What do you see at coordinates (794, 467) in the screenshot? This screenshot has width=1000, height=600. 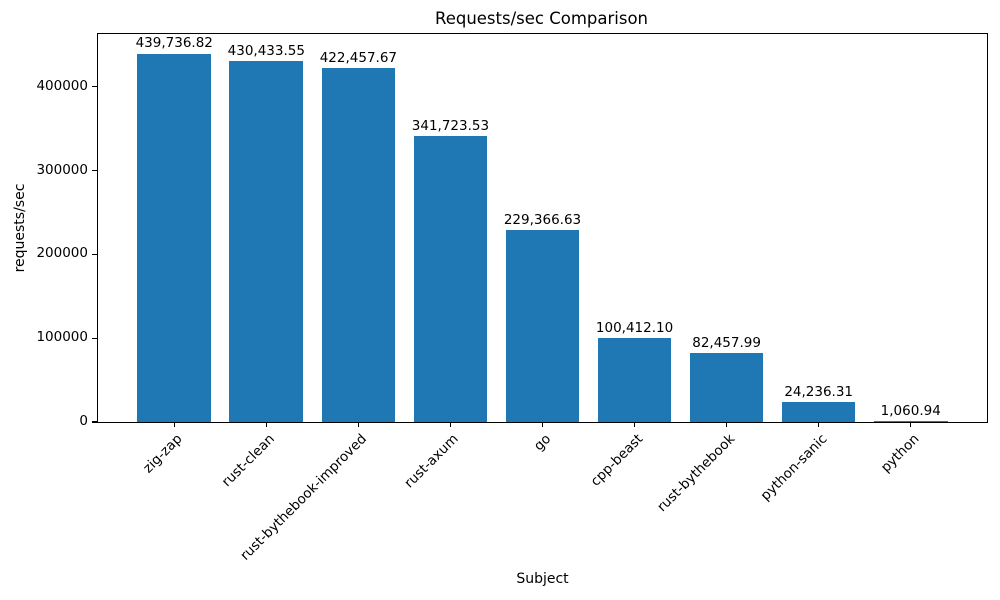 I see `x-tick-label: python-sanic` at bounding box center [794, 467].